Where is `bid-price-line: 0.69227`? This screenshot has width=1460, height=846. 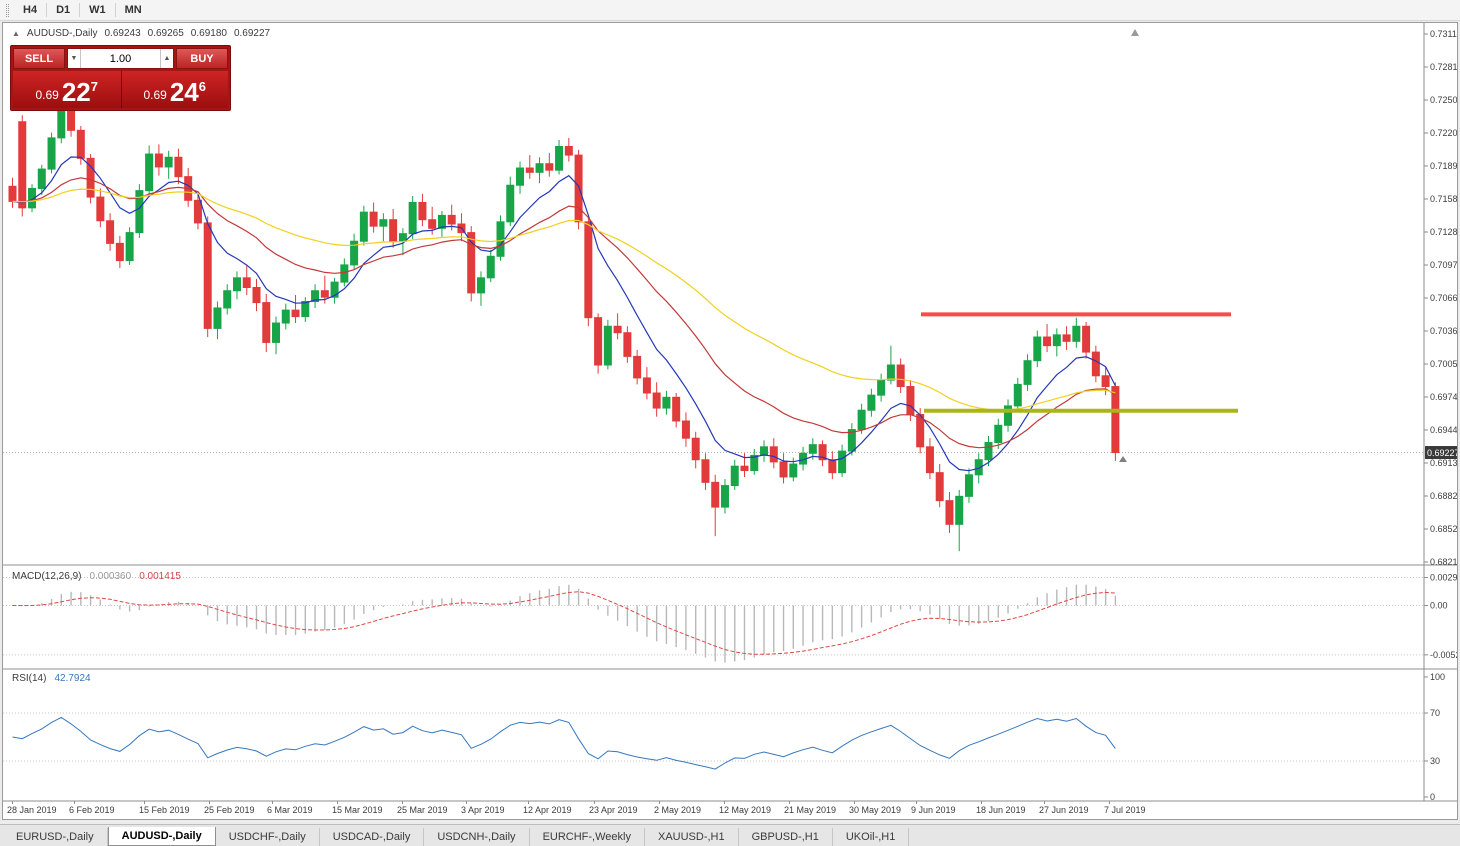
bid-price-line: 0.69227 is located at coordinates (730, 454).